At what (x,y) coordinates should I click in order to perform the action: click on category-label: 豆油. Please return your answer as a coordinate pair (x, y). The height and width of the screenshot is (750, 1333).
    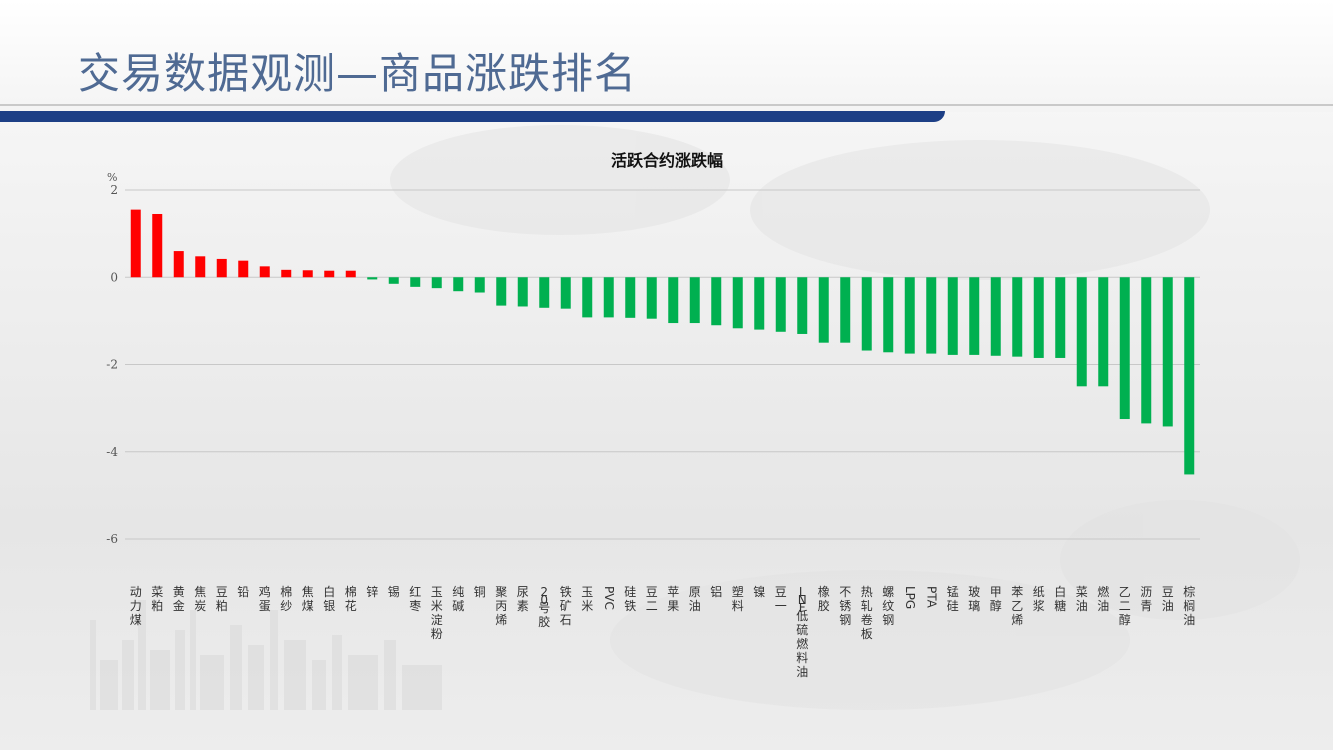
    Looking at the image, I should click on (1168, 599).